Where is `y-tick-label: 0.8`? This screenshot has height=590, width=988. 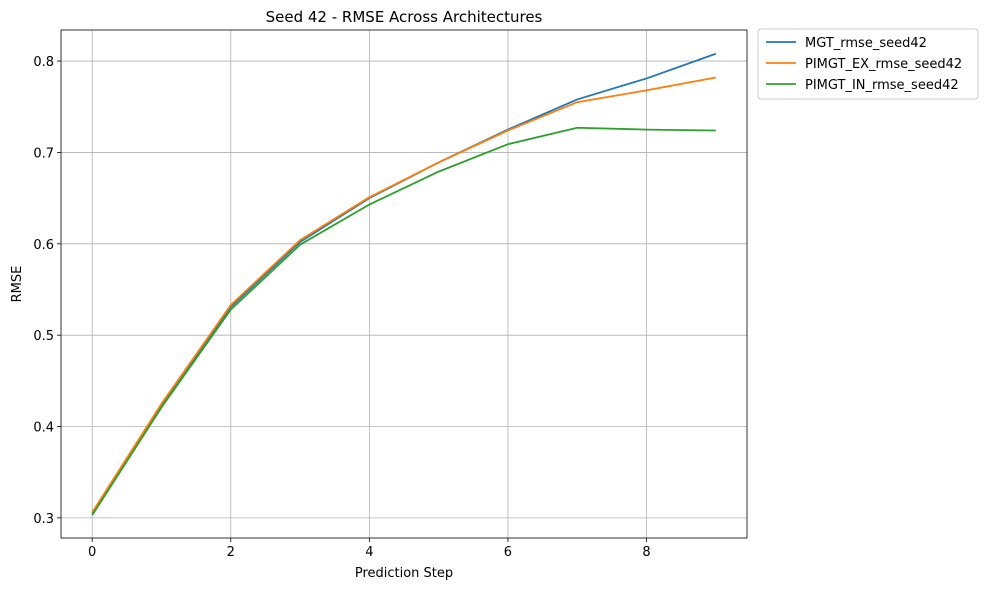 y-tick-label: 0.8 is located at coordinates (43, 62).